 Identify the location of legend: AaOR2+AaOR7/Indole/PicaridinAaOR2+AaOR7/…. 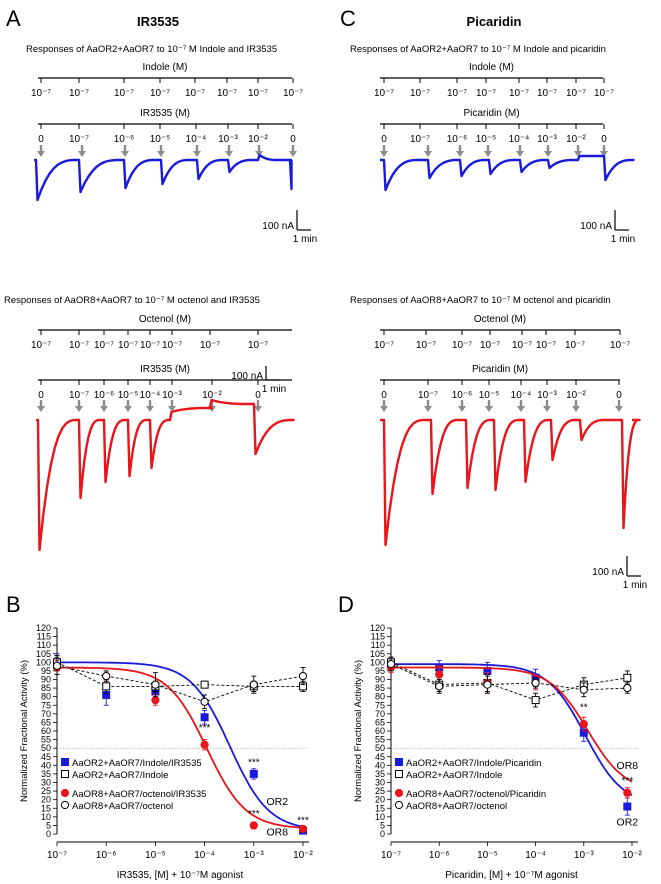
(470, 785).